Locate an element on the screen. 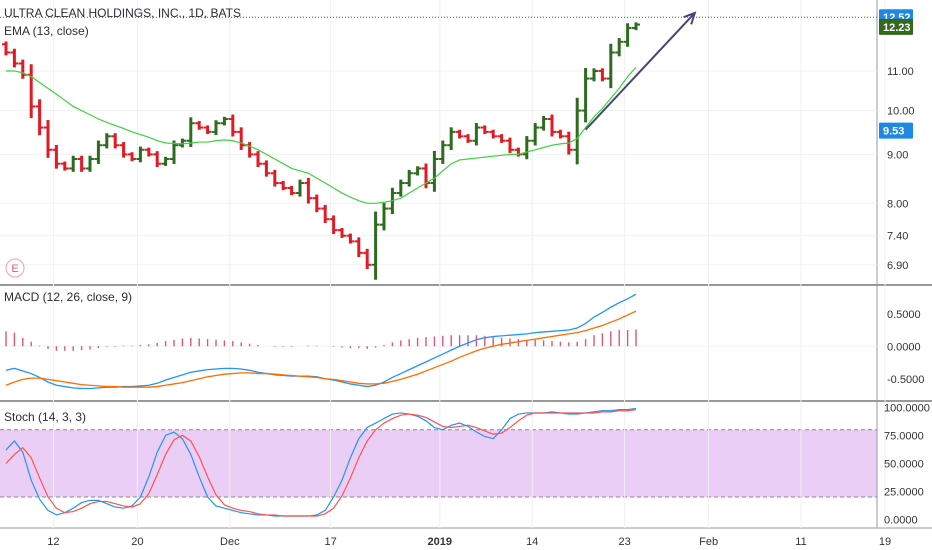 The width and height of the screenshot is (932, 550). price-badge-text: 9.53 is located at coordinates (893, 132).